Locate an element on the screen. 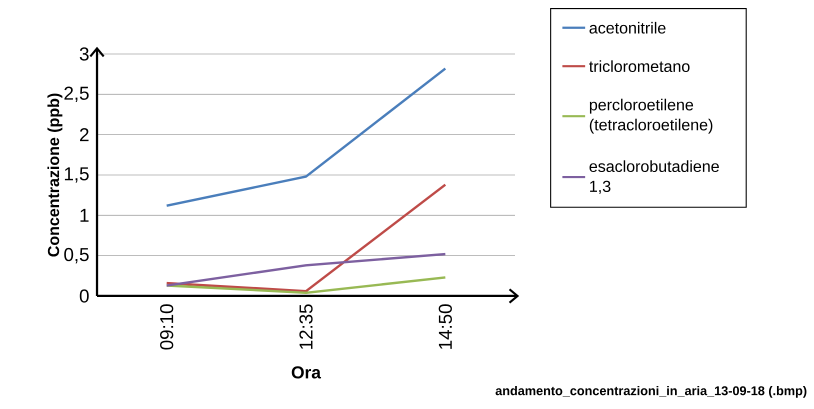 This screenshot has height=409, width=814. y-tick-label: 0,5 is located at coordinates (76, 256).